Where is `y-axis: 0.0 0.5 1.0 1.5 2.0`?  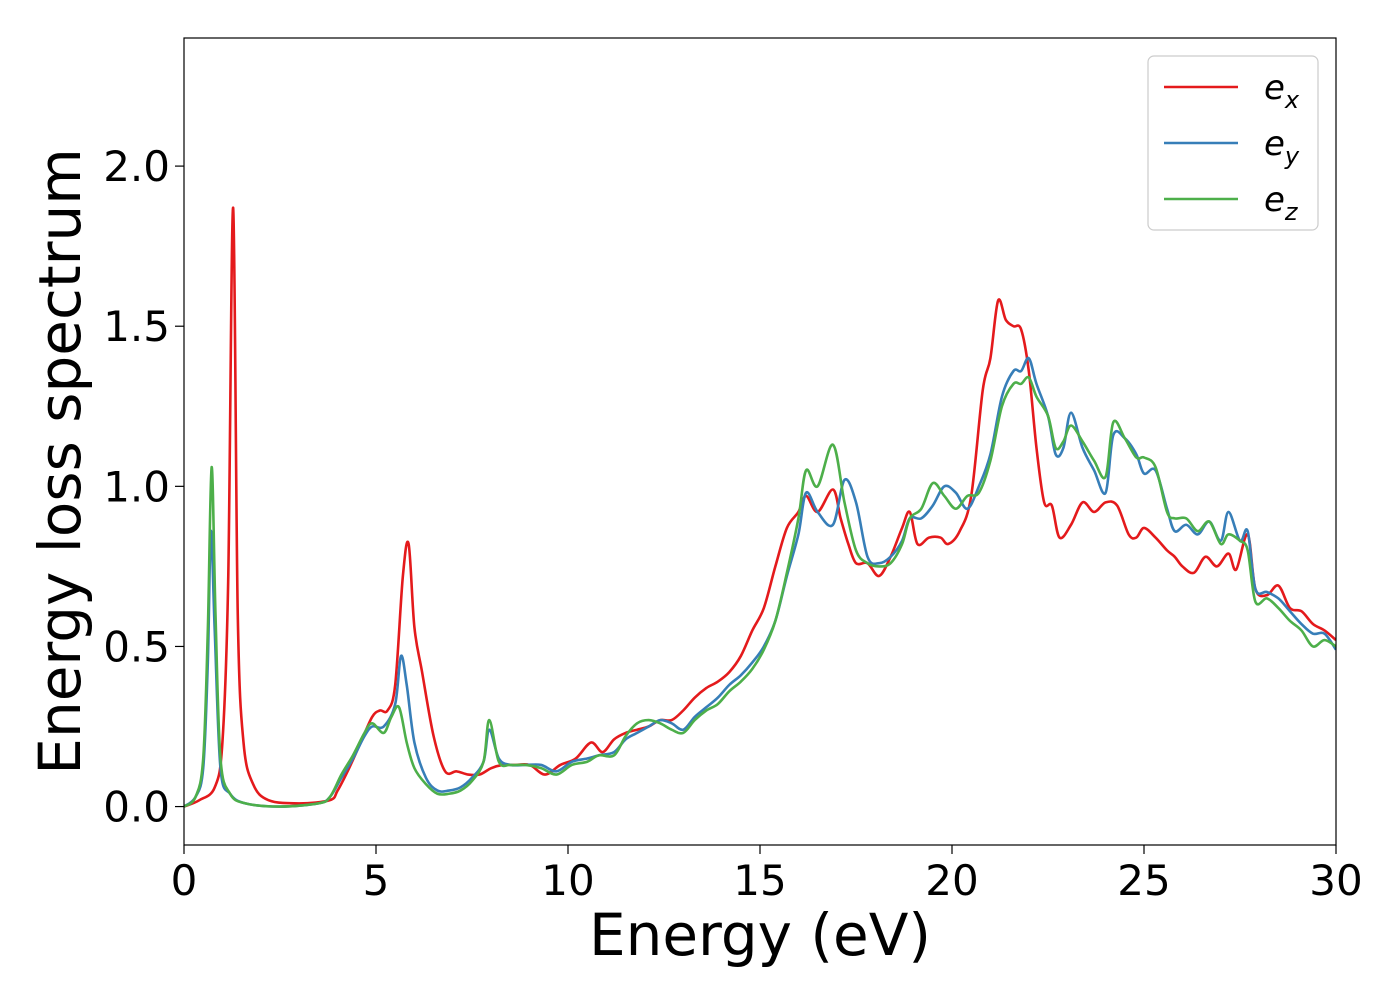
y-axis: 0.0 0.5 1.0 1.5 2.0 is located at coordinates (143, 487).